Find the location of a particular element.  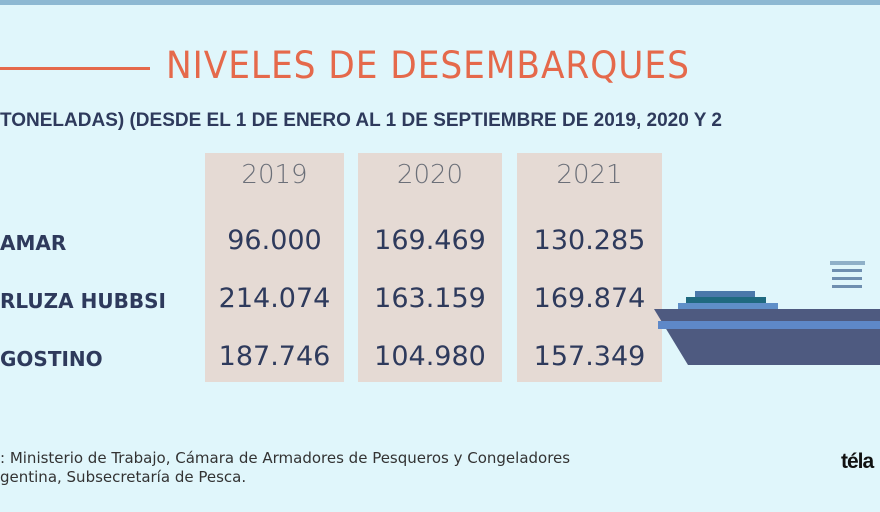

column-header: 2021 is located at coordinates (589, 175).